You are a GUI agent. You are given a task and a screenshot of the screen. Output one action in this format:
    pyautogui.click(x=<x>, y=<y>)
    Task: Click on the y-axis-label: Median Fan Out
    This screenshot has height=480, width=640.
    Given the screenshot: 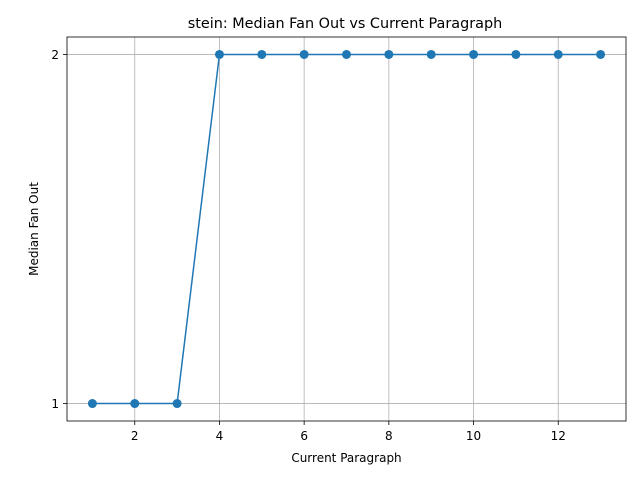 What is the action you would take?
    pyautogui.click(x=34, y=229)
    